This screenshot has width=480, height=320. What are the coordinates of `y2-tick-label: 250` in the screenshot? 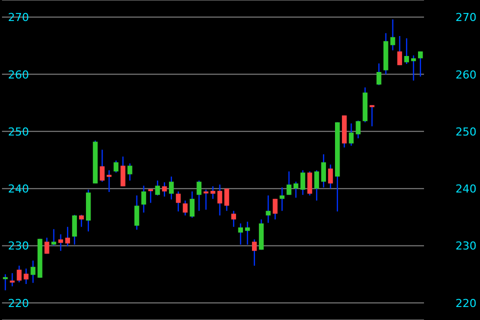 It's located at (466, 131).